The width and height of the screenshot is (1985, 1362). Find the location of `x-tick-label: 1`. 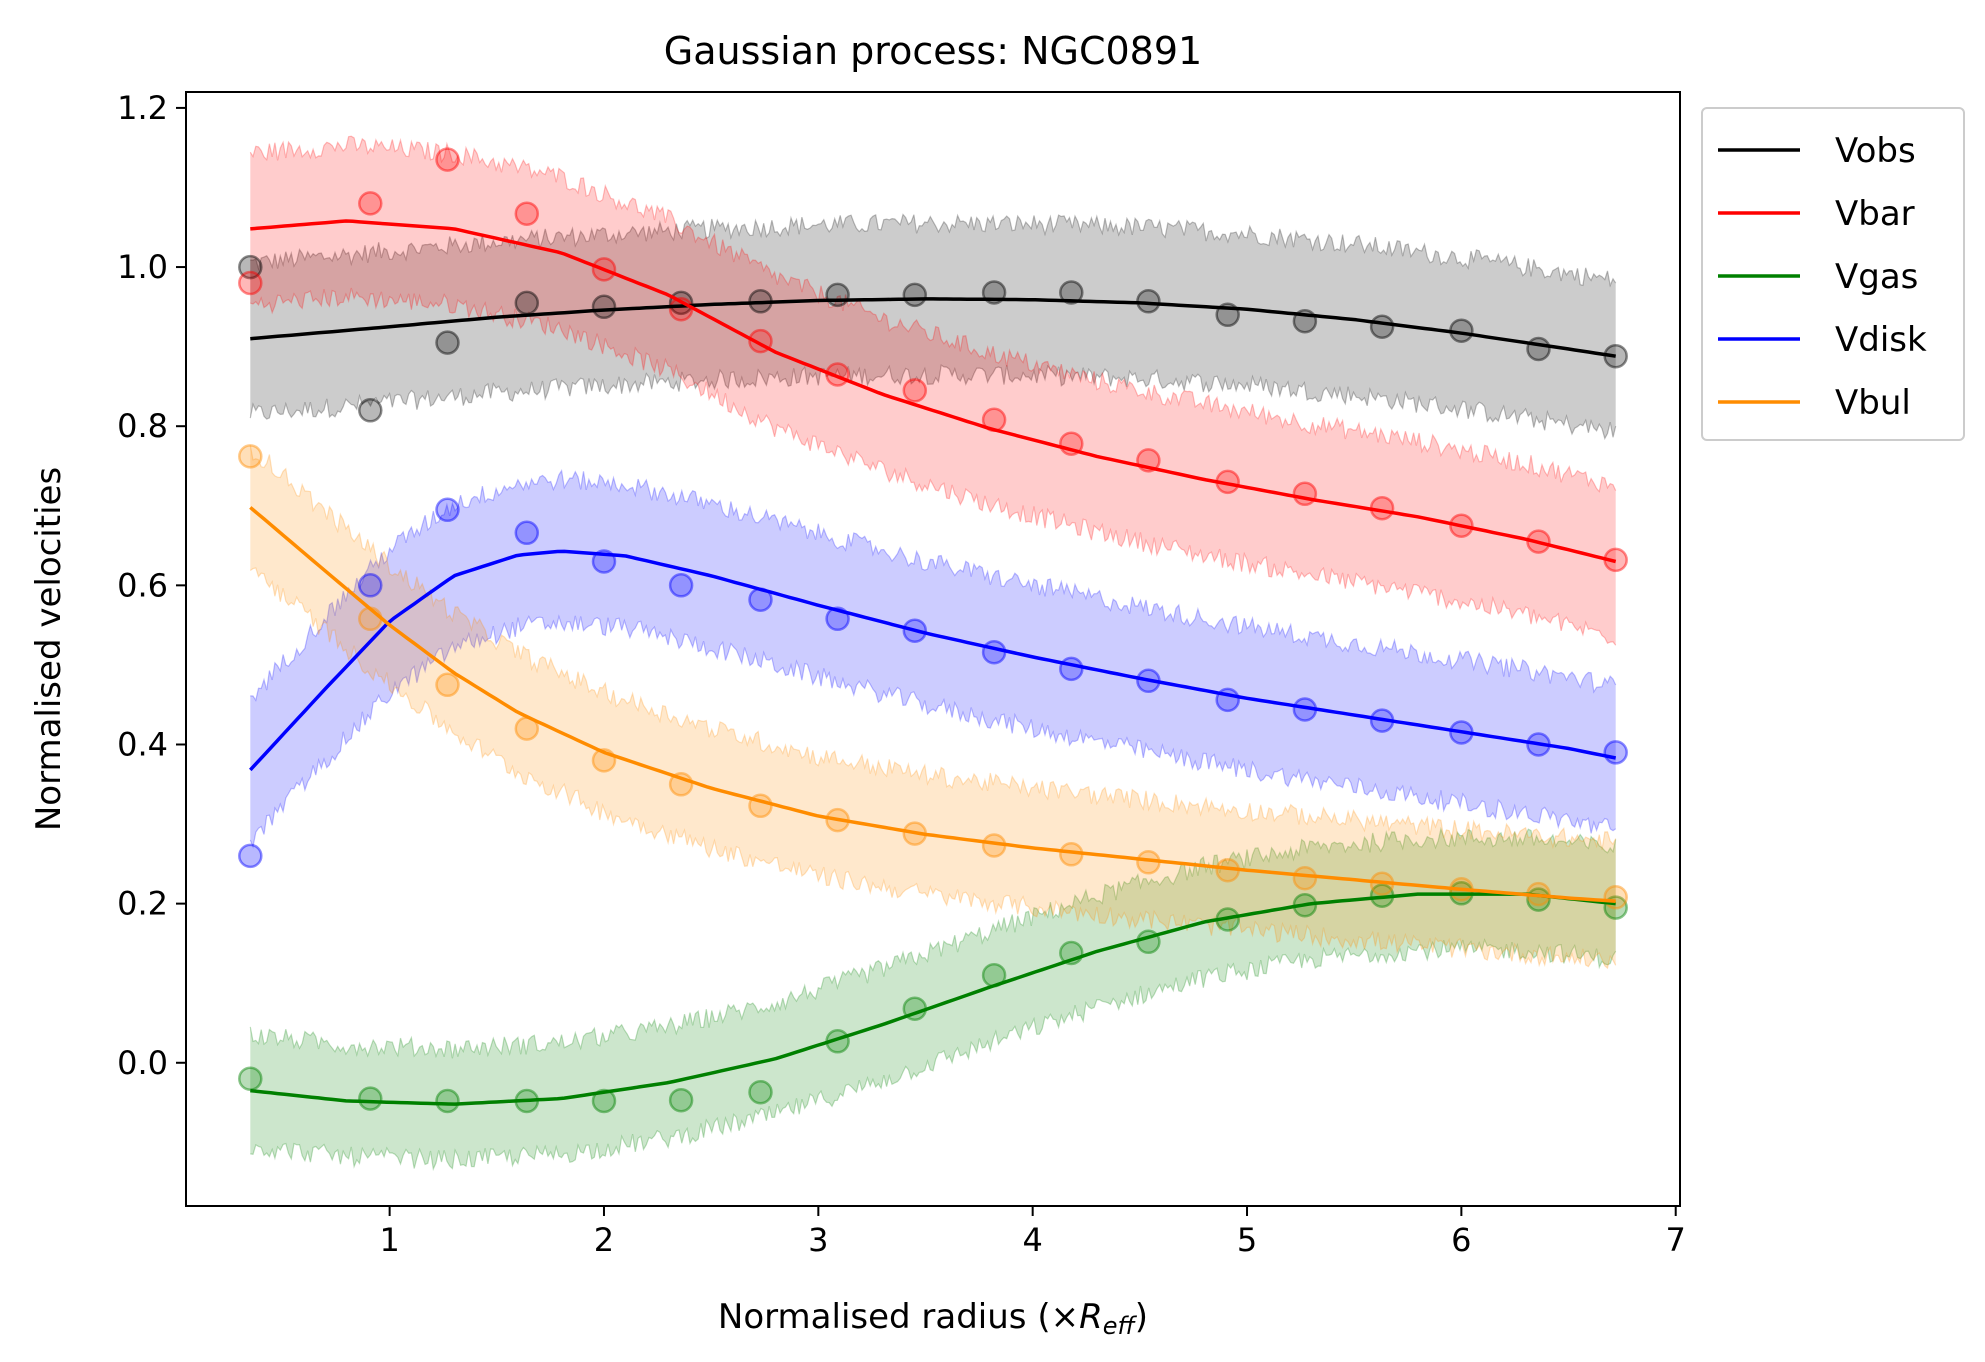

x-tick-label: 1 is located at coordinates (389, 1240).